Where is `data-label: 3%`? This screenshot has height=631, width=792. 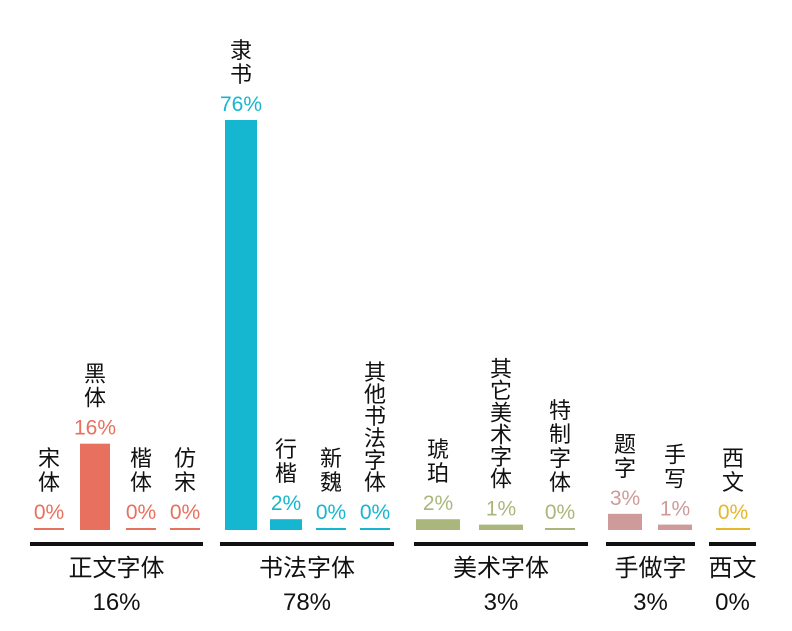
data-label: 3% is located at coordinates (625, 498).